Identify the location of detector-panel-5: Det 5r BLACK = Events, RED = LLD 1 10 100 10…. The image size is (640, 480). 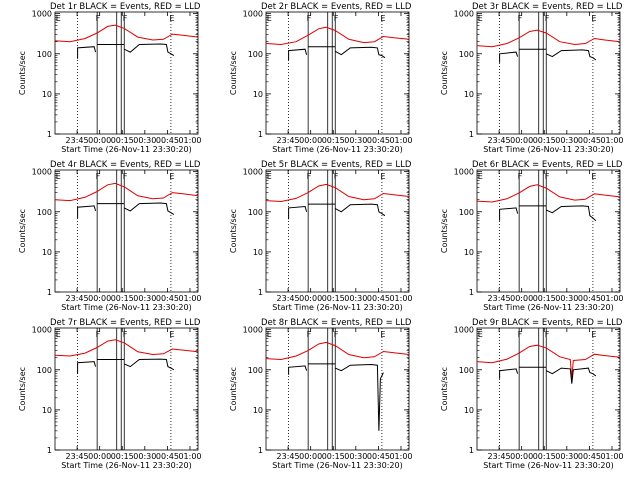
(321, 236).